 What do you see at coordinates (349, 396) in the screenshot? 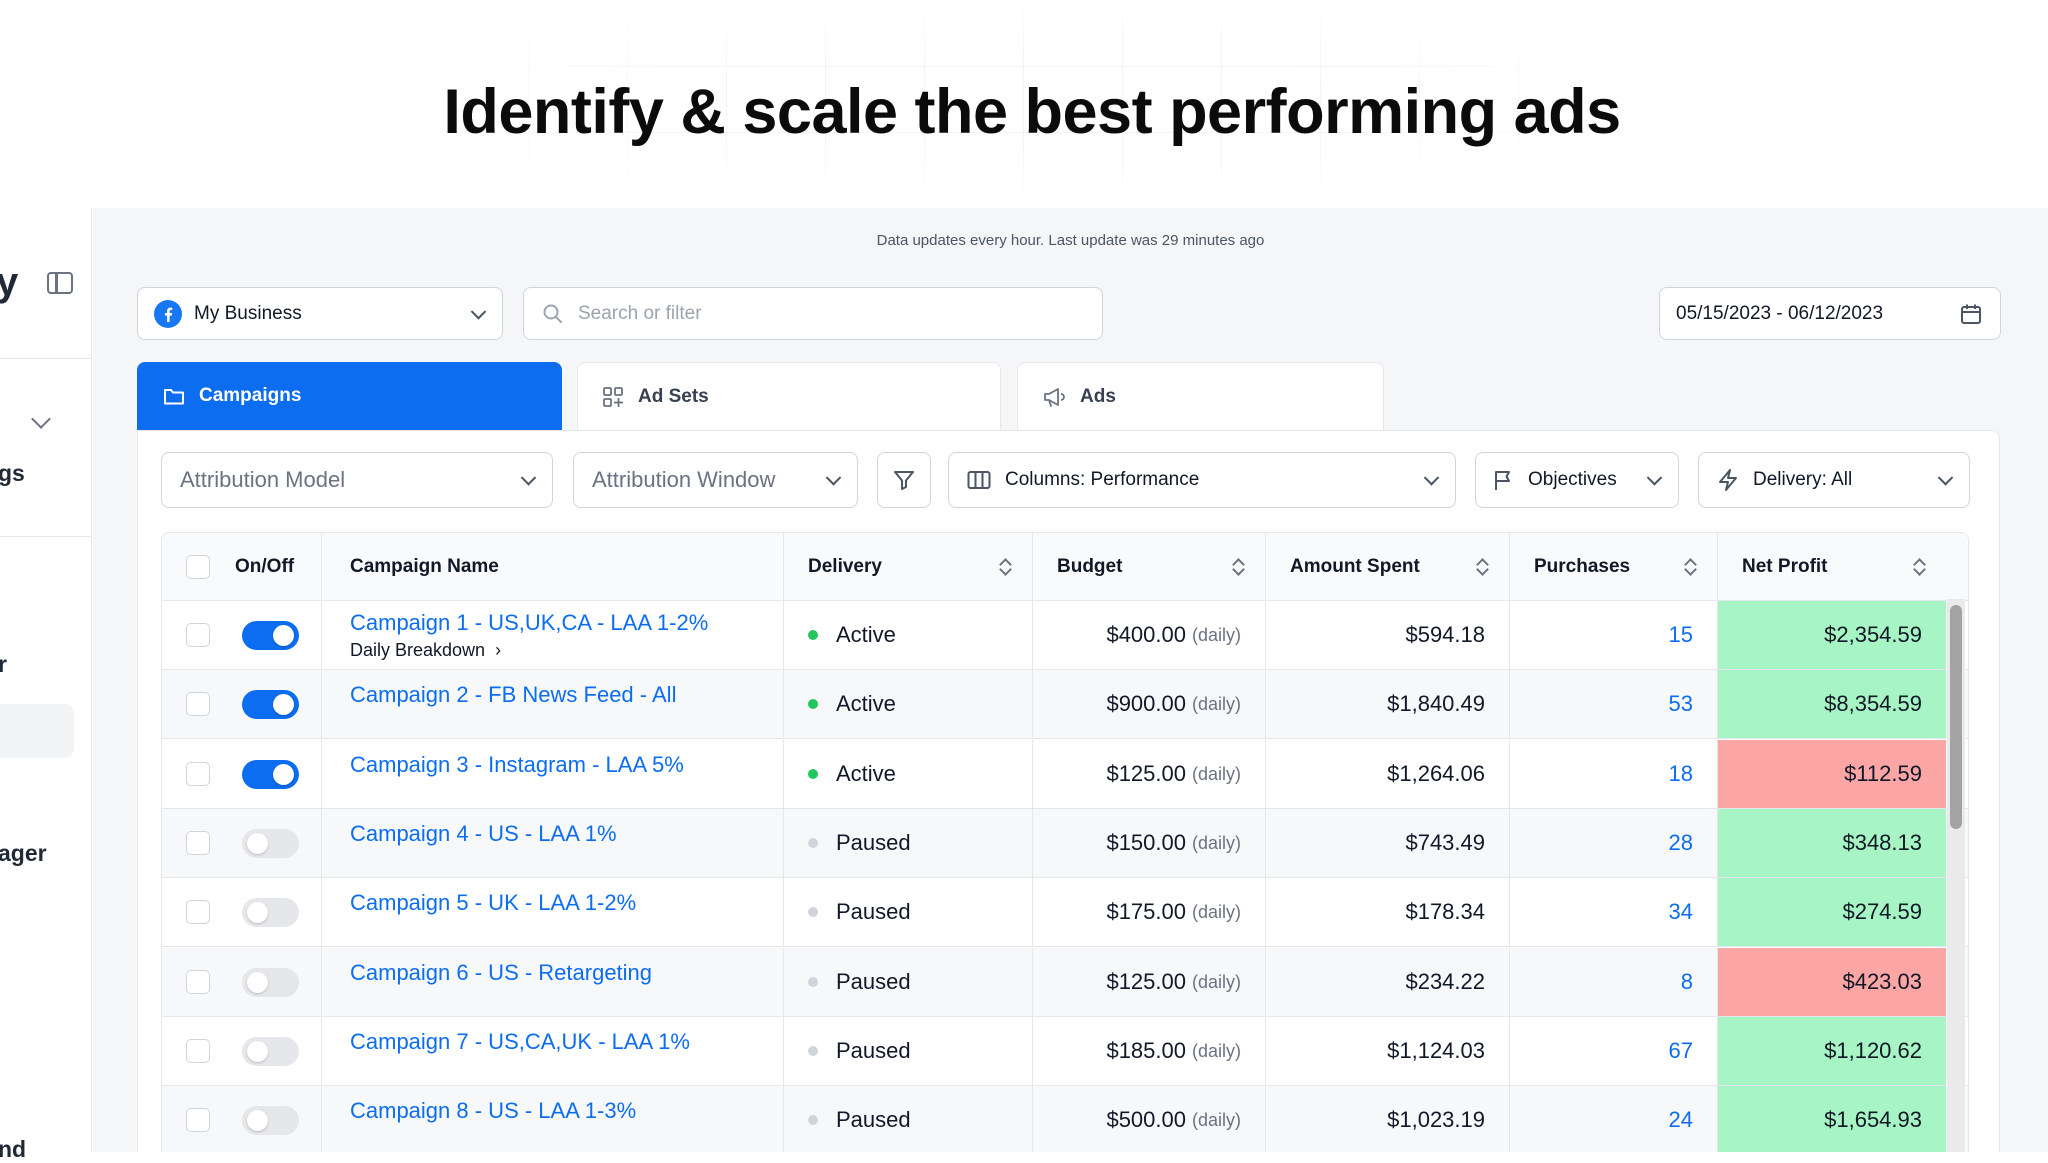
I see `tab-campaigns: Campaigns` at bounding box center [349, 396].